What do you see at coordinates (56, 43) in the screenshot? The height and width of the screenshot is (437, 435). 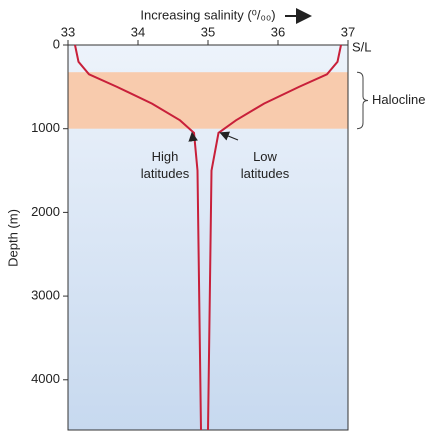 I see `y-tick-label: 0` at bounding box center [56, 43].